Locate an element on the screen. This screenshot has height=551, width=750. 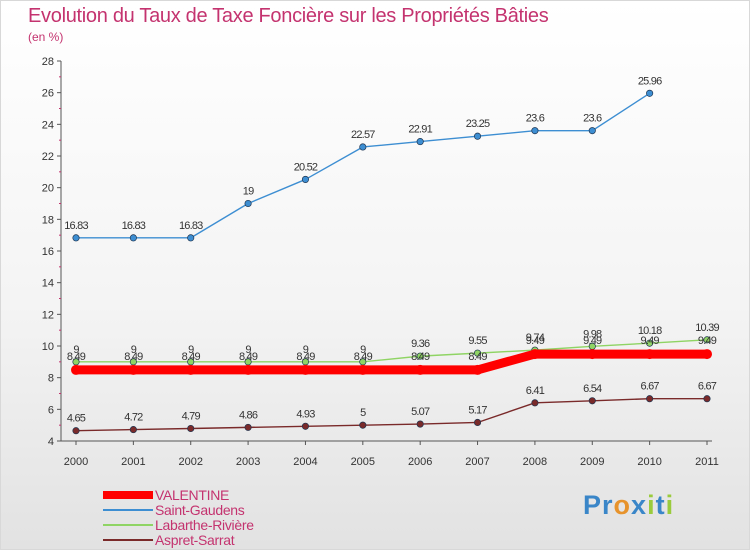
x-tick-label: 2002 is located at coordinates (190, 462).